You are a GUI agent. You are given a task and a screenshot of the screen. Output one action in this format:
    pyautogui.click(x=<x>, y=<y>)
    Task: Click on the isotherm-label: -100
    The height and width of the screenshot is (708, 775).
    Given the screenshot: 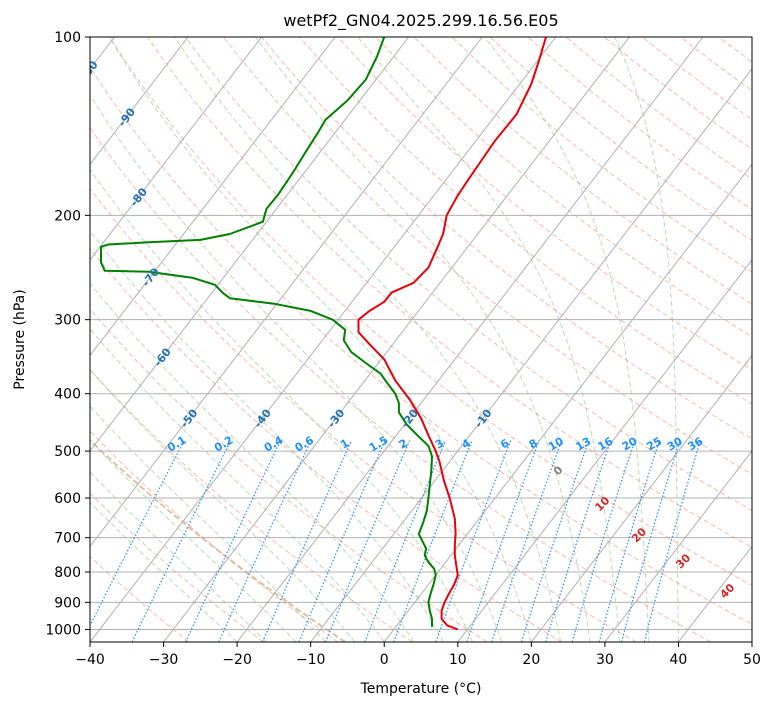 What is the action you would take?
    pyautogui.click(x=87, y=73)
    